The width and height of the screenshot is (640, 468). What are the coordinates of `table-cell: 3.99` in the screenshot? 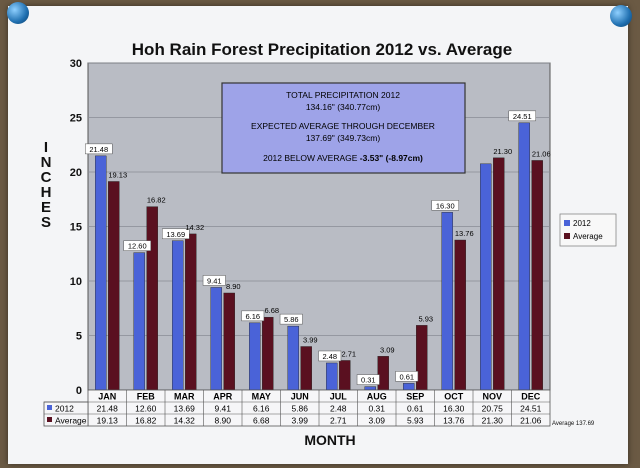 It's located at (299, 421).